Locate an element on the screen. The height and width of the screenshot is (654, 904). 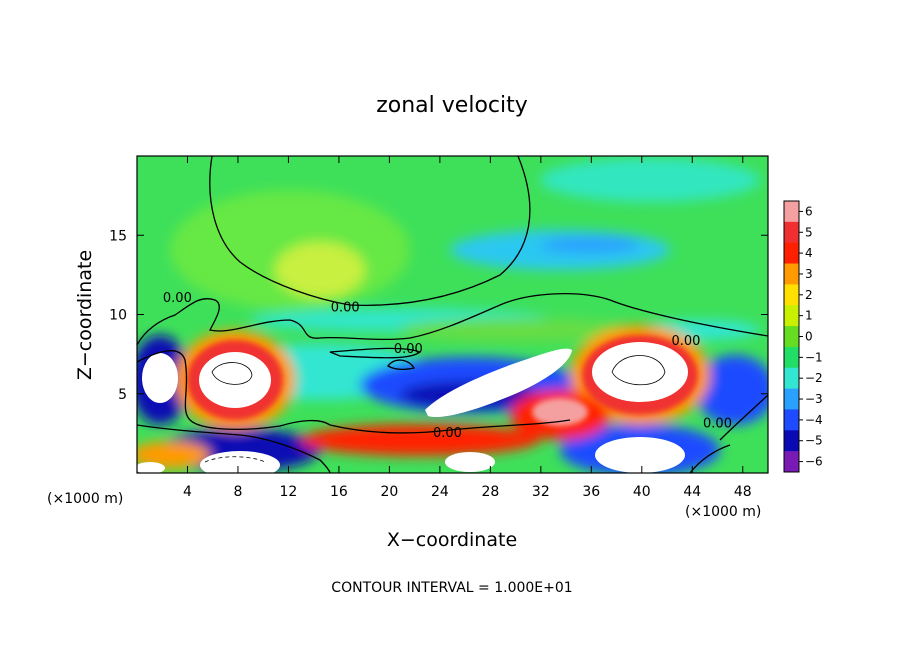
y-axis-label: Z−coordinate is located at coordinates (85, 315).